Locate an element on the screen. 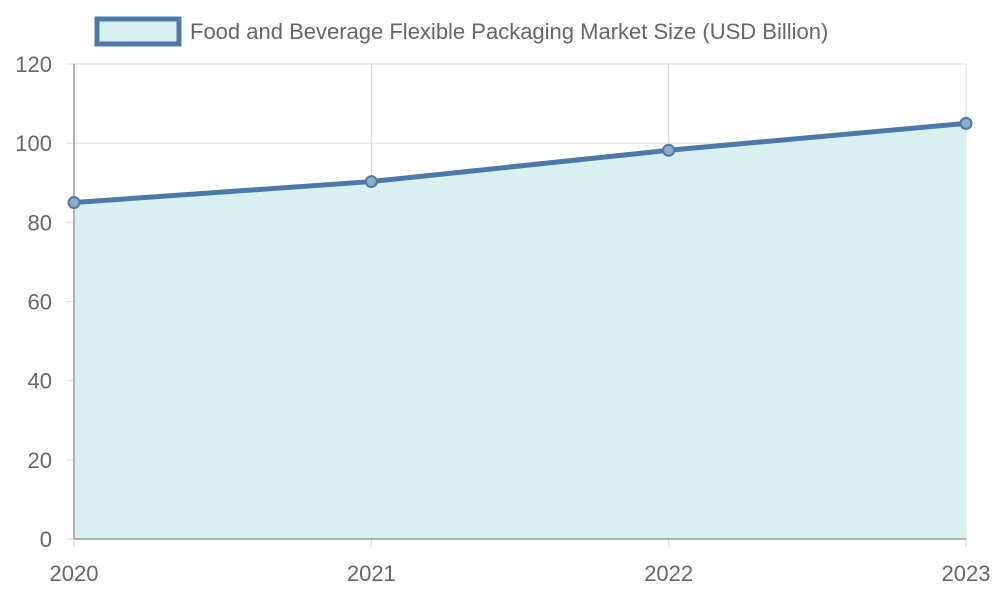 The width and height of the screenshot is (1000, 600). x-tick-label: 2021 is located at coordinates (371, 573).